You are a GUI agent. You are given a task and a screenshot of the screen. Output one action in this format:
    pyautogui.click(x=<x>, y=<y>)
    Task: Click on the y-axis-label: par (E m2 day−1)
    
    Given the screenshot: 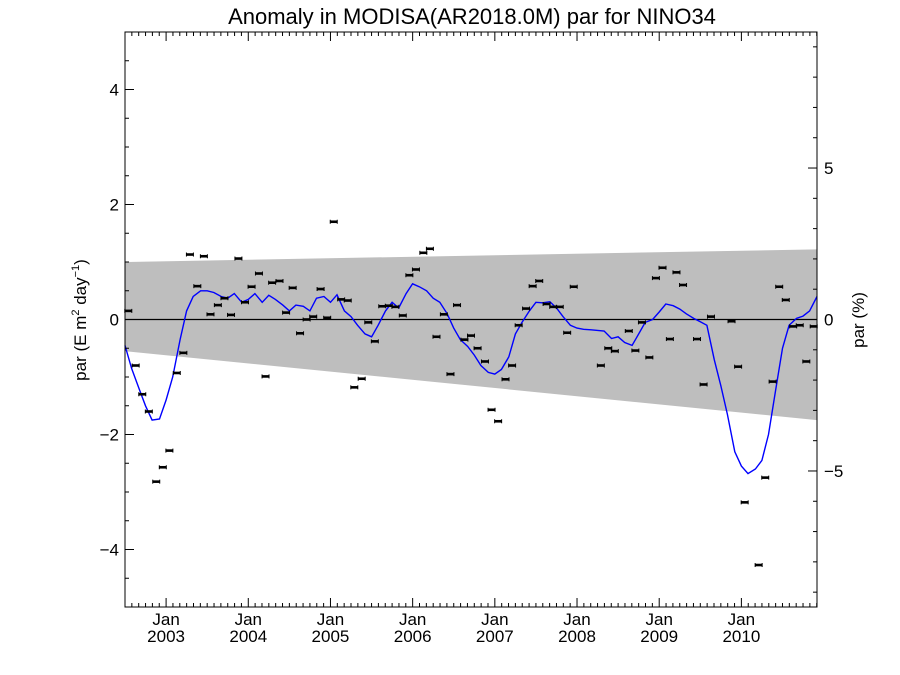 What is the action you would take?
    pyautogui.click(x=80, y=320)
    